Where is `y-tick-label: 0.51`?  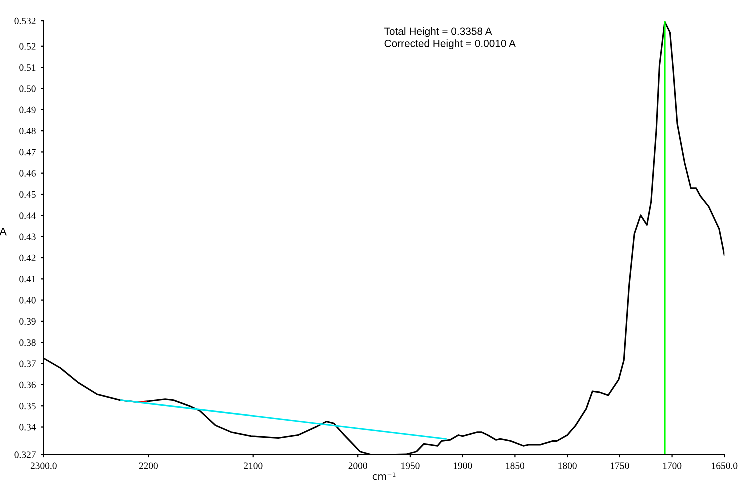 y-tick-label: 0.51 is located at coordinates (28, 68).